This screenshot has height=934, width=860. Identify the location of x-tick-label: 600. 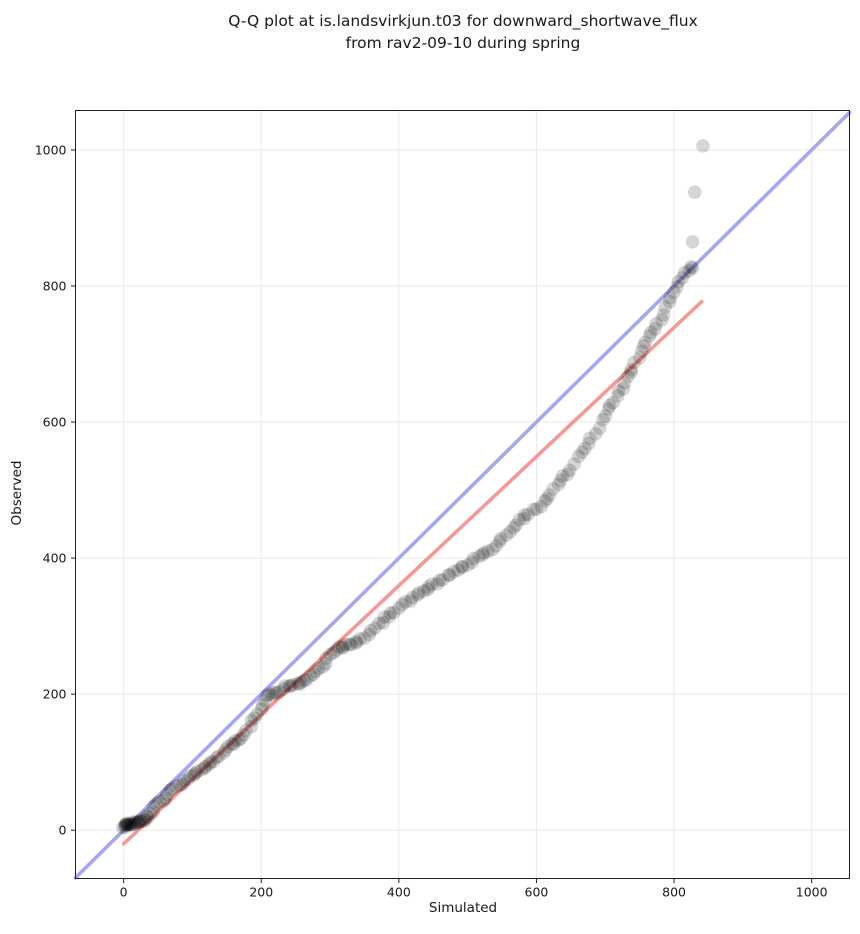
(537, 892).